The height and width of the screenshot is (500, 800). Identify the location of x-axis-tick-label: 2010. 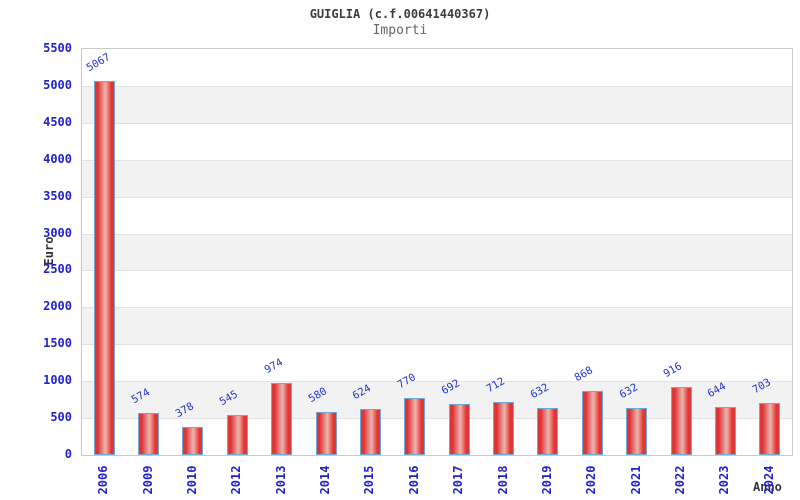
(191, 480).